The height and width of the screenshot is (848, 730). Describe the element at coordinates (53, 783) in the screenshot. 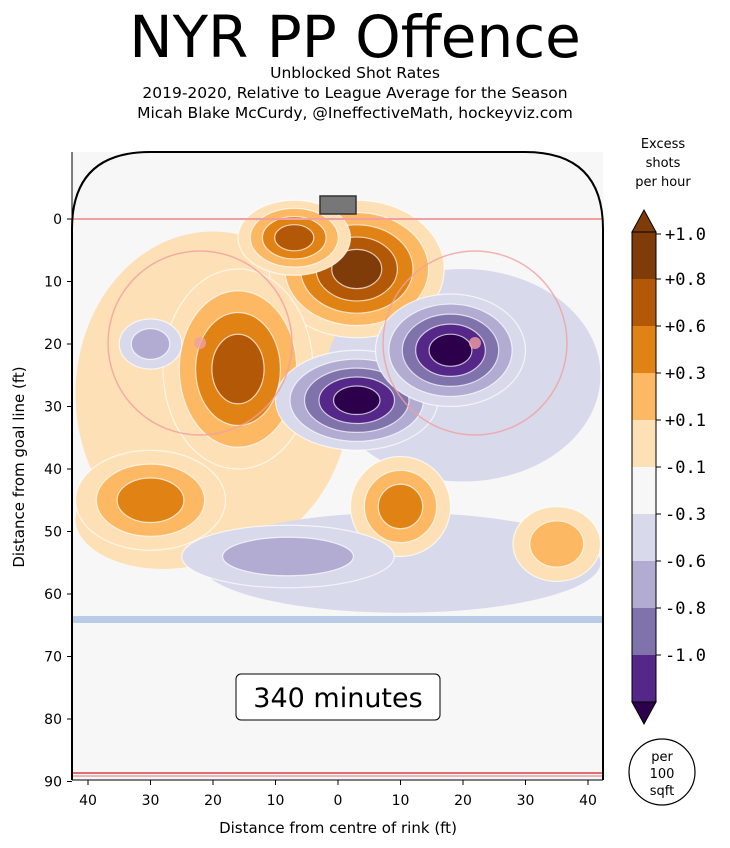

I see `y-tick-label: 90` at that location.